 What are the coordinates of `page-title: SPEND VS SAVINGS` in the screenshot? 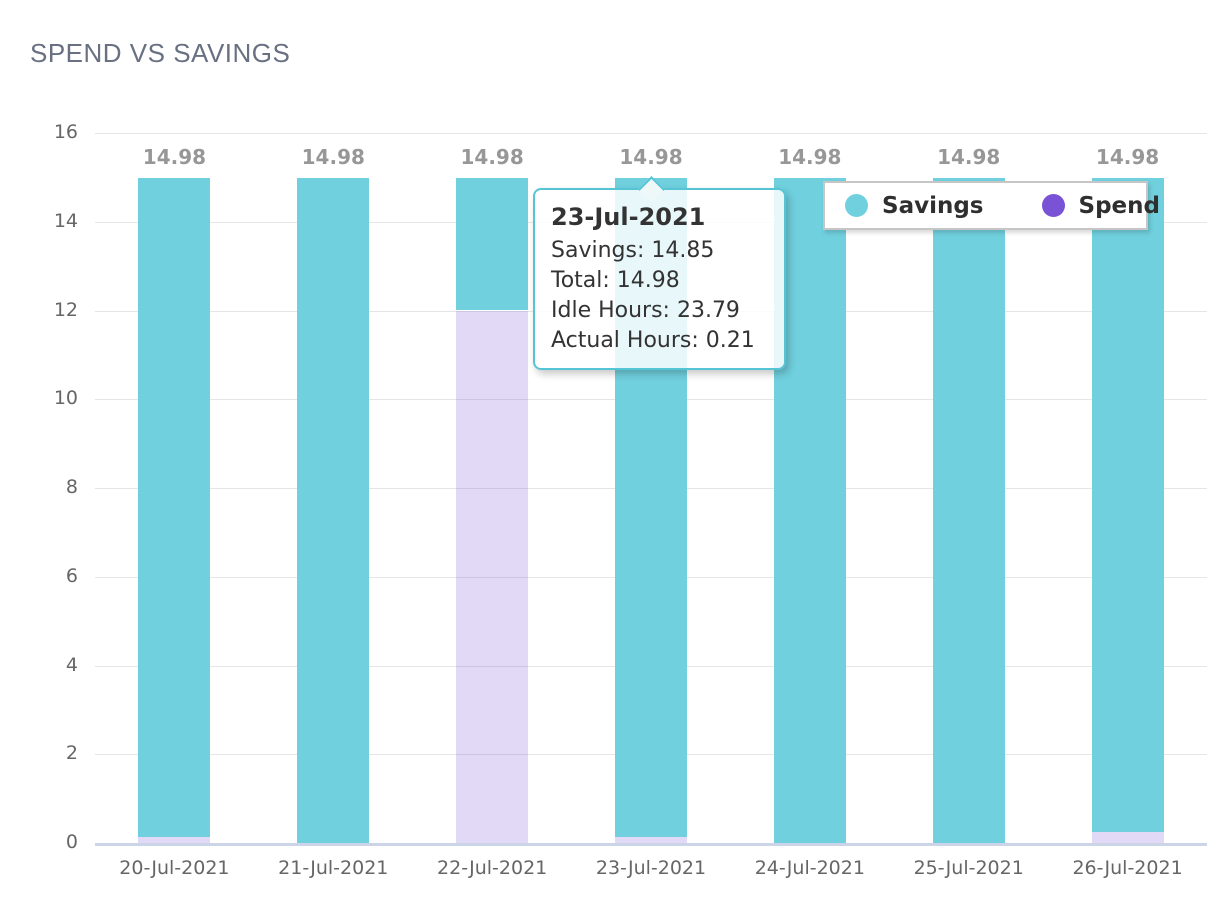 It's located at (160, 53).